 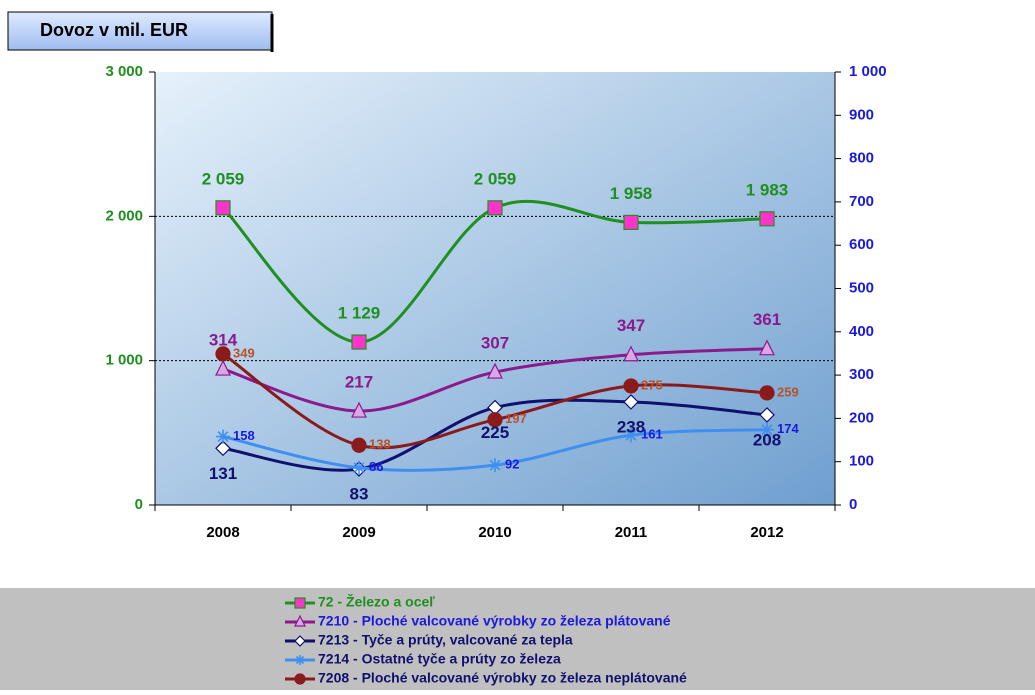 I want to click on legend-label: 7214 - Ostatné tyče a prúty zo železa, so click(x=439, y=659).